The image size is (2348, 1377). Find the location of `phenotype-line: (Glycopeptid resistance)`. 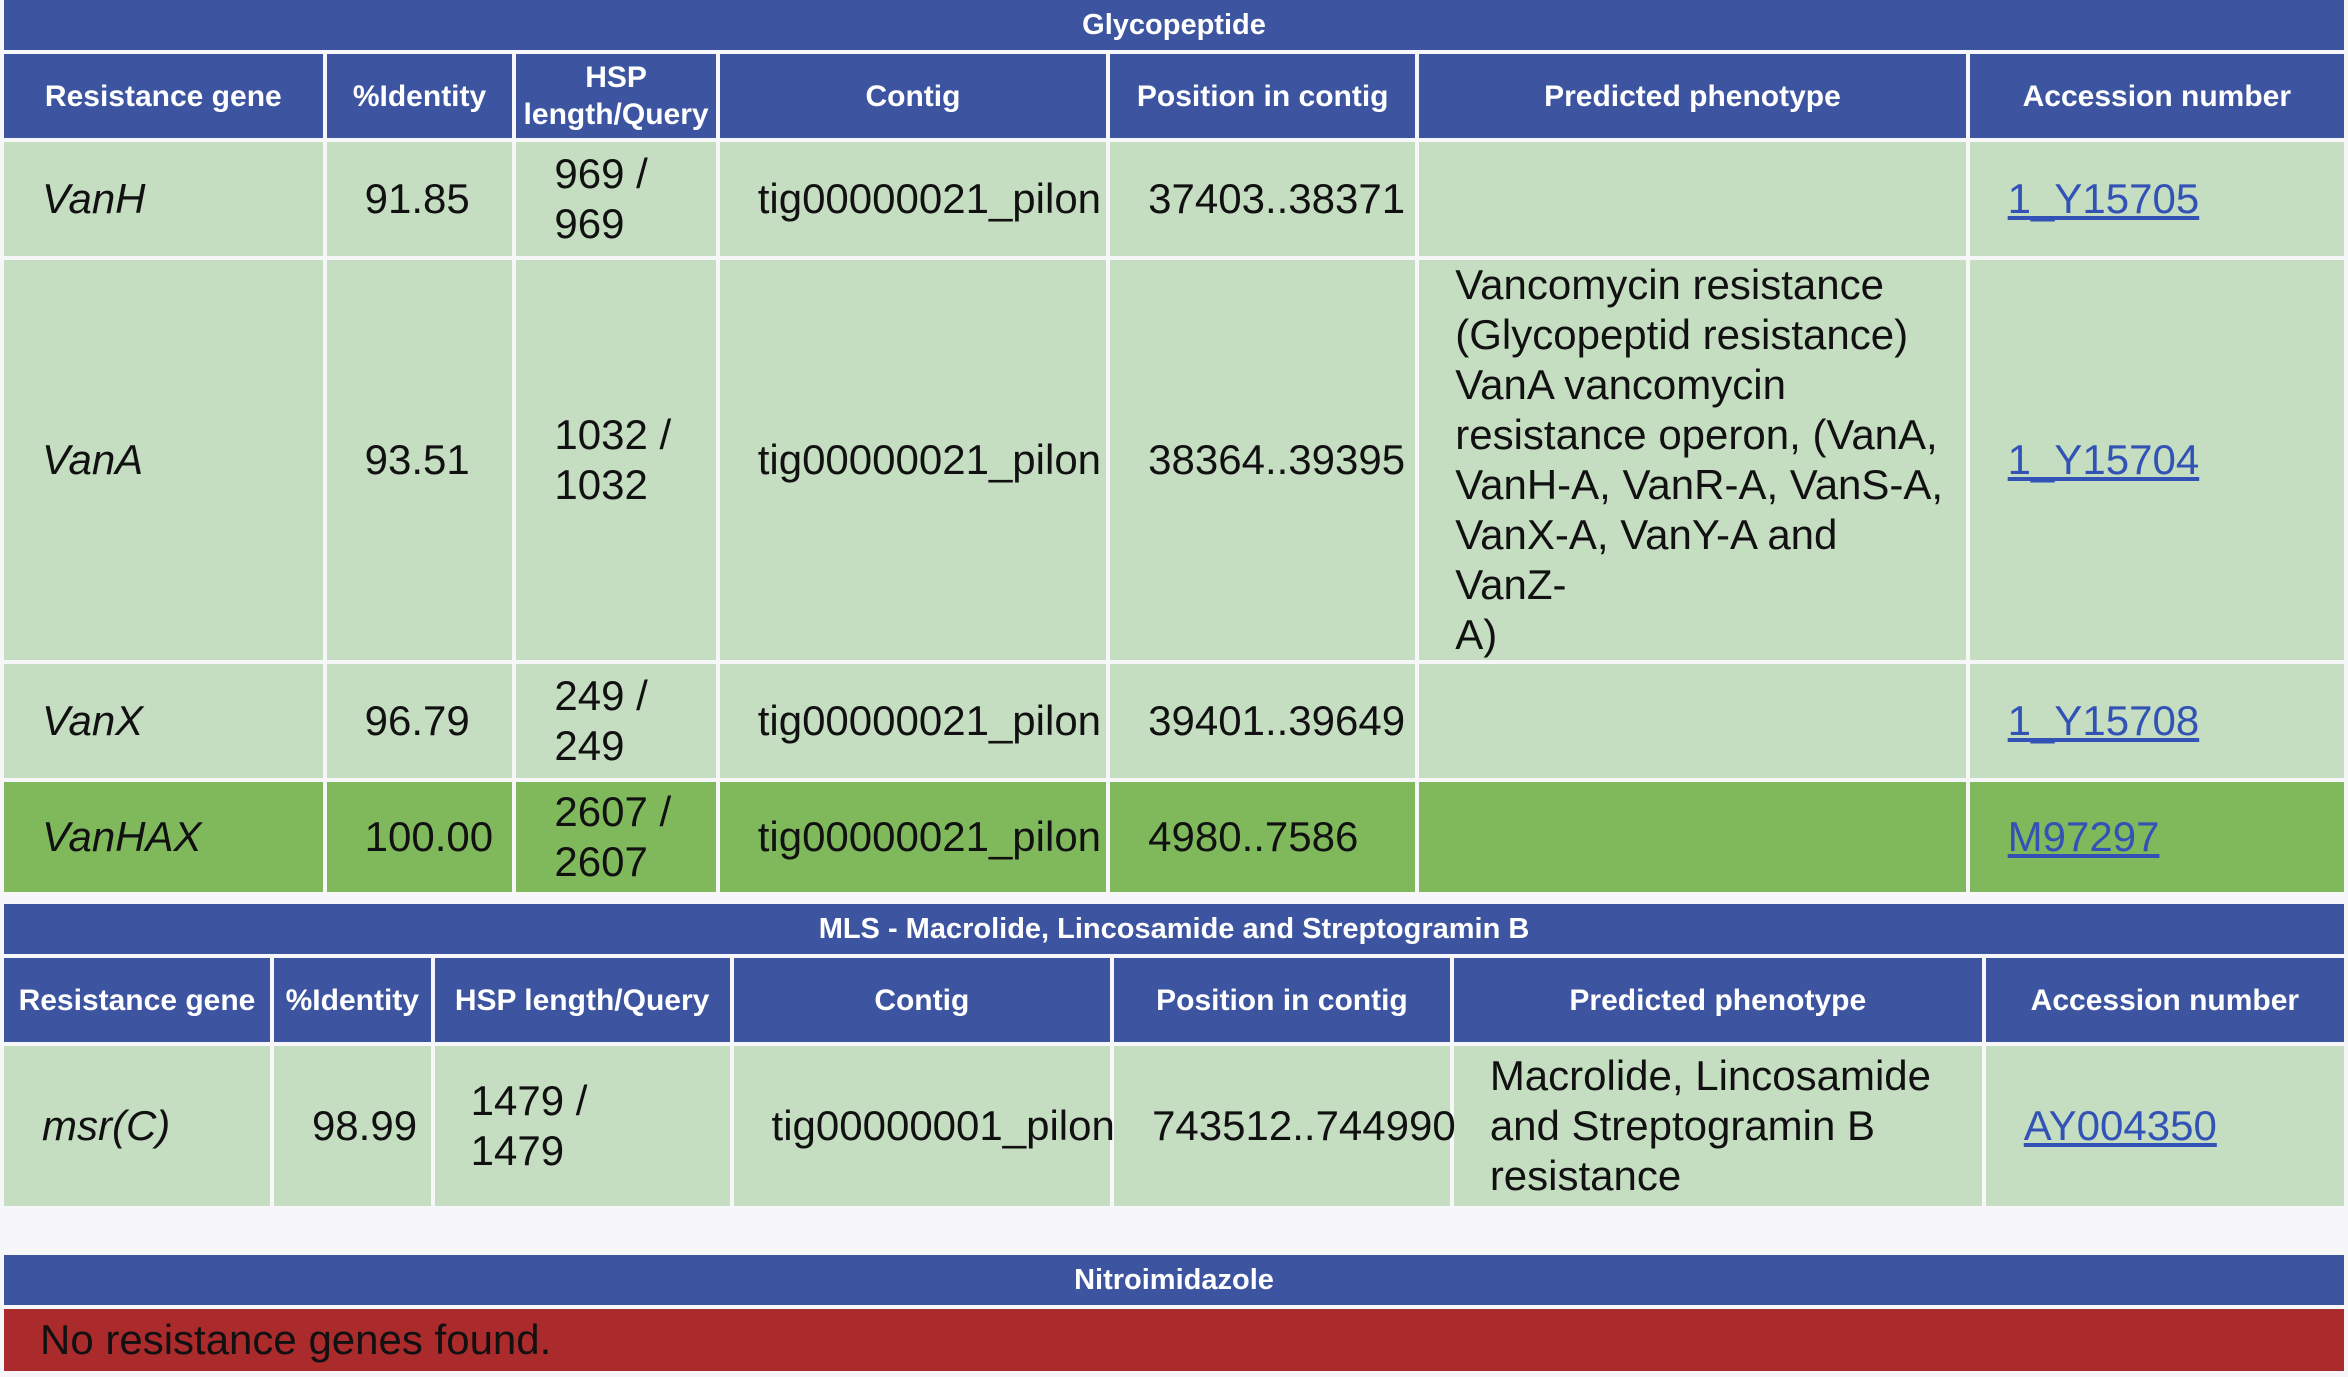

phenotype-line: (Glycopeptid resistance) is located at coordinates (1682, 334).